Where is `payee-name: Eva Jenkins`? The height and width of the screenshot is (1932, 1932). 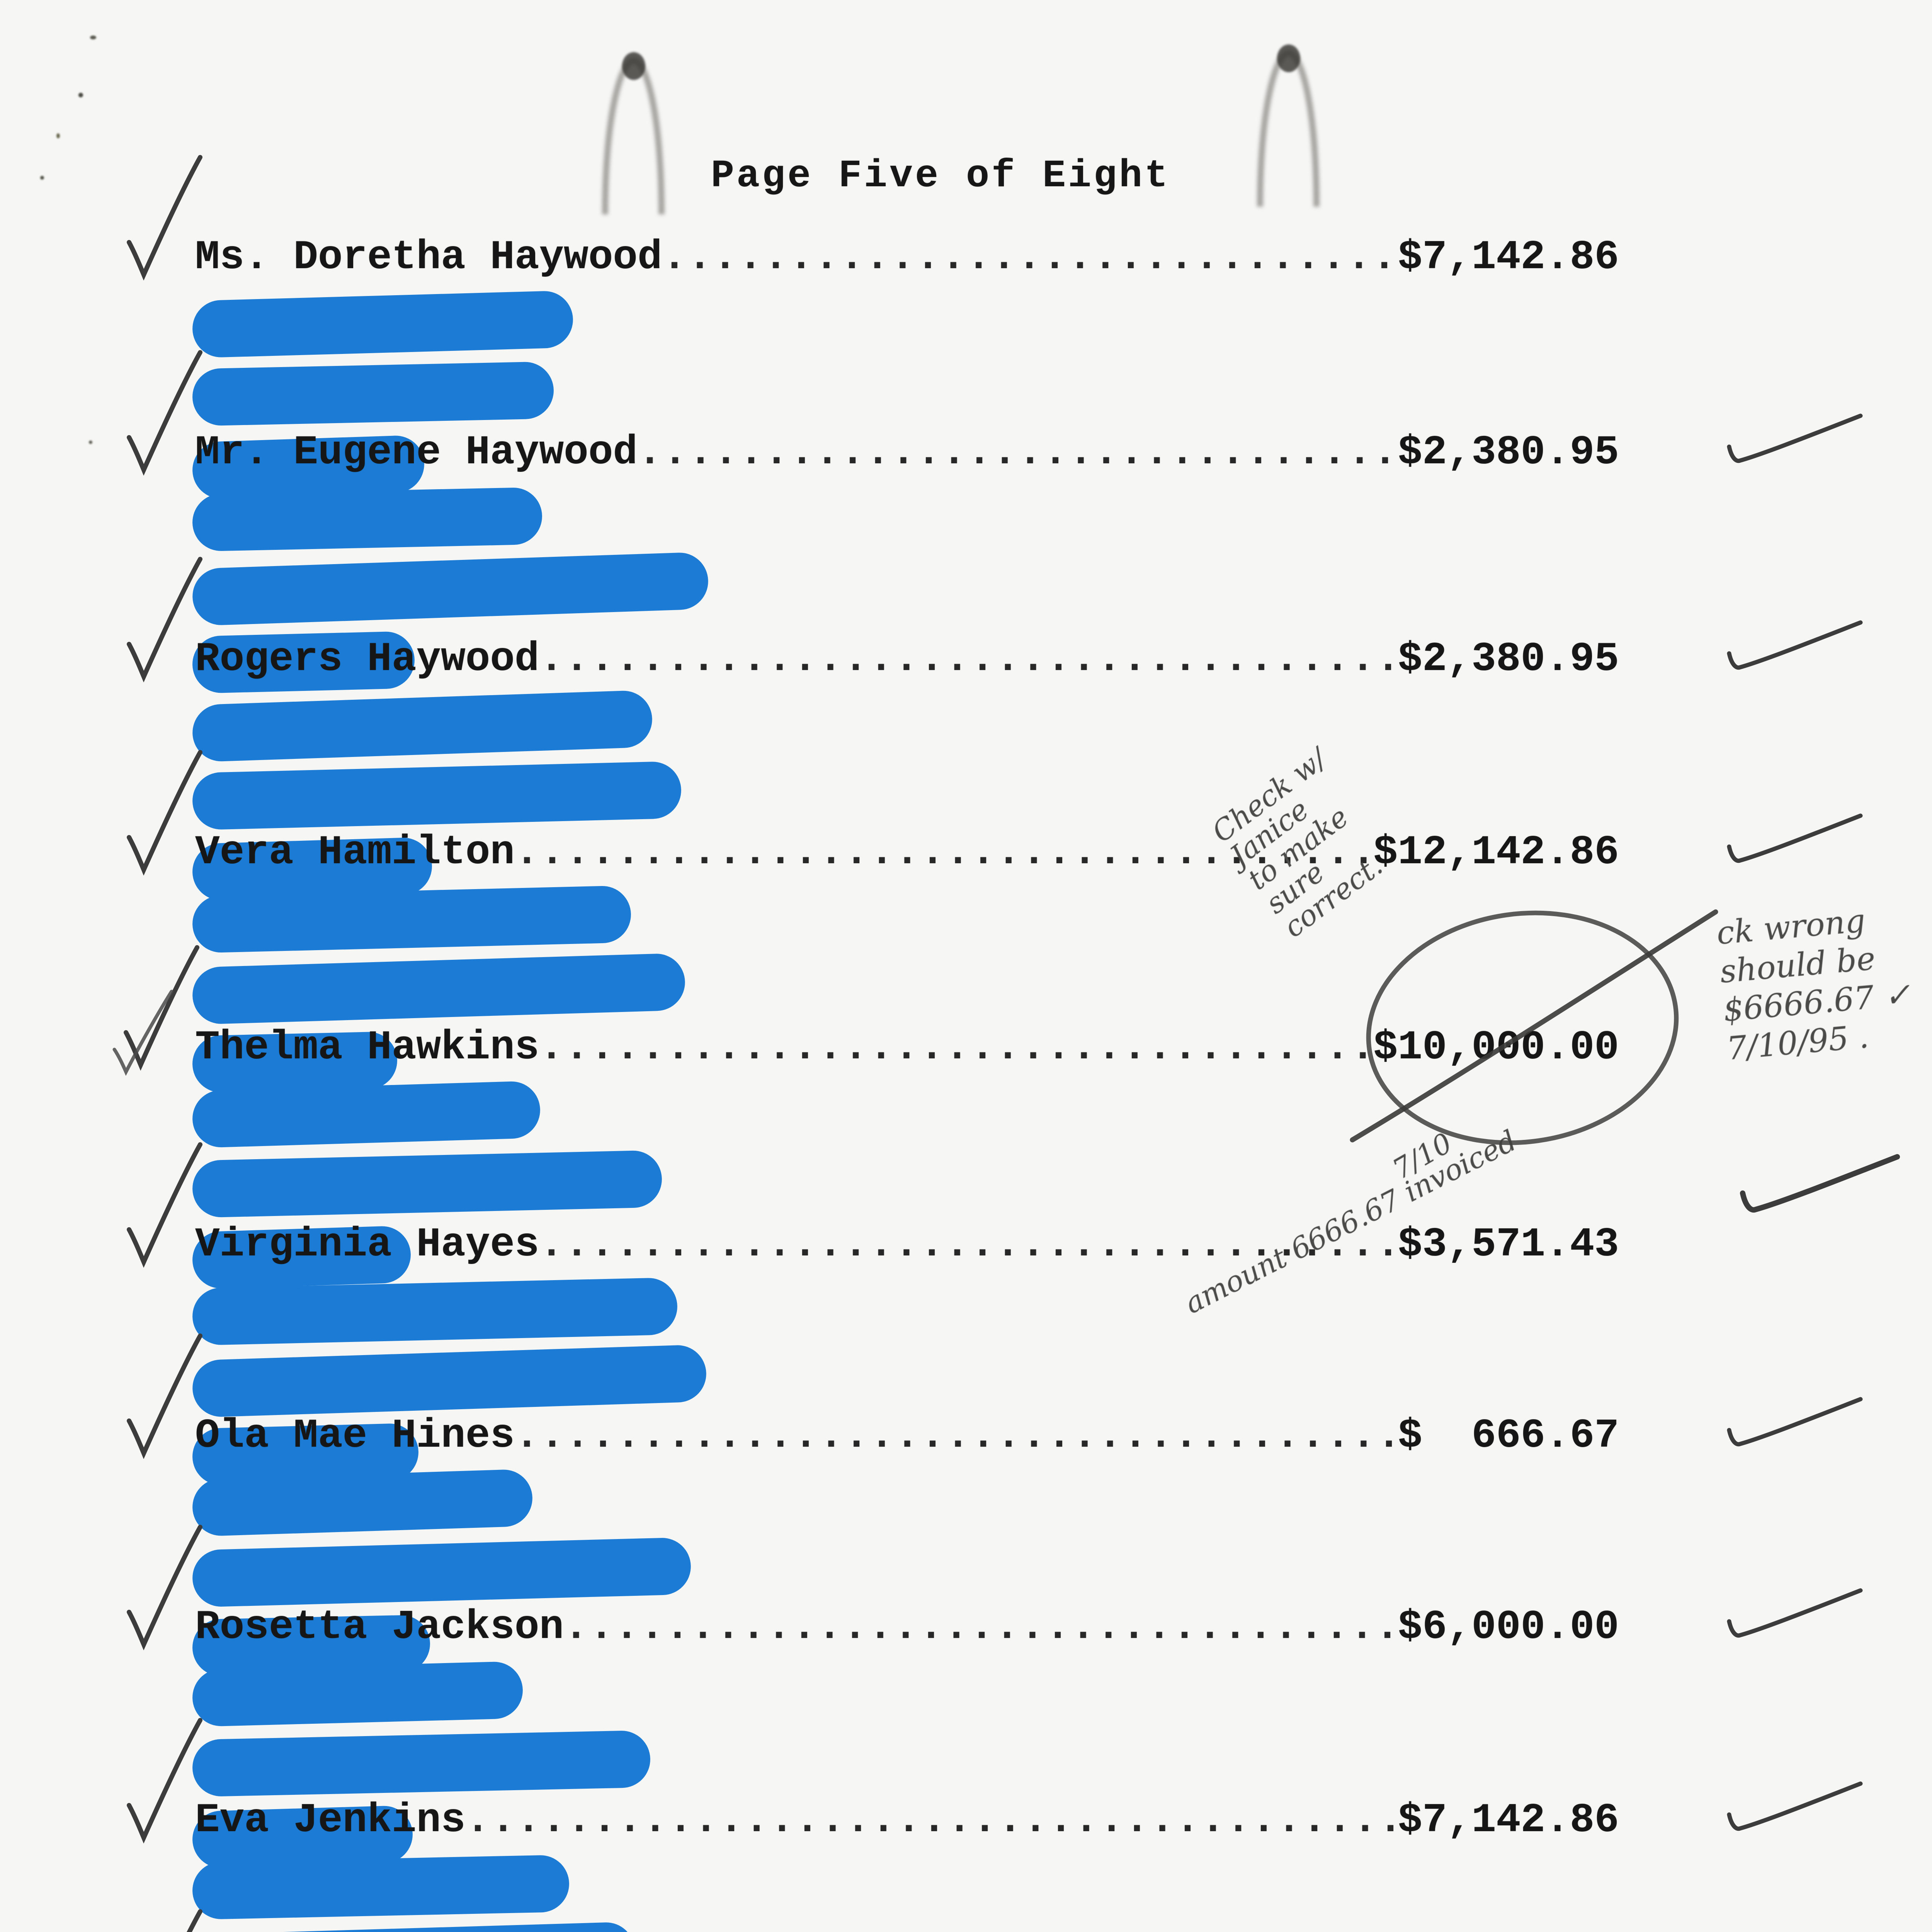 payee-name: Eva Jenkins is located at coordinates (330, 1821).